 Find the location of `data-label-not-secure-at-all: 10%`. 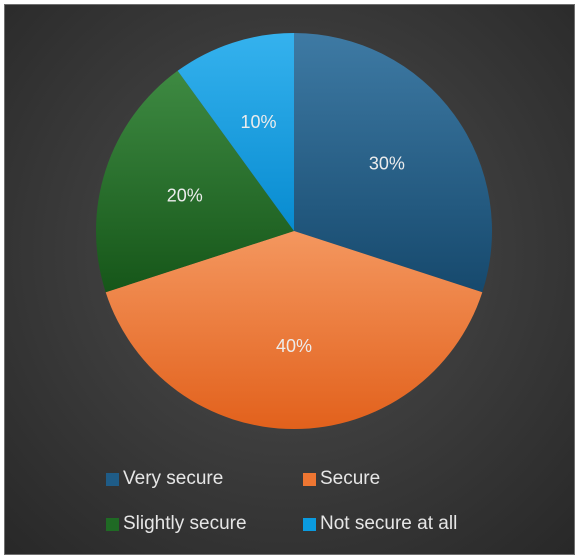

data-label-not-secure-at-all: 10% is located at coordinates (258, 122).